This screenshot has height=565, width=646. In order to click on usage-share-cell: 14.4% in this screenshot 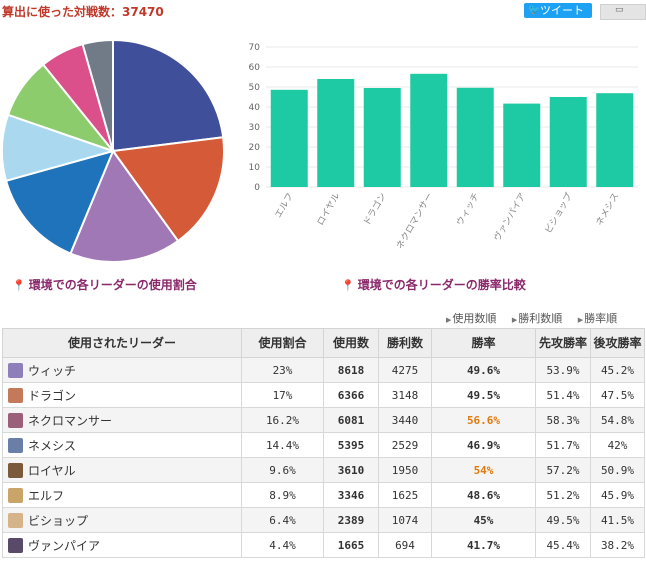, I will do `click(282, 445)`.